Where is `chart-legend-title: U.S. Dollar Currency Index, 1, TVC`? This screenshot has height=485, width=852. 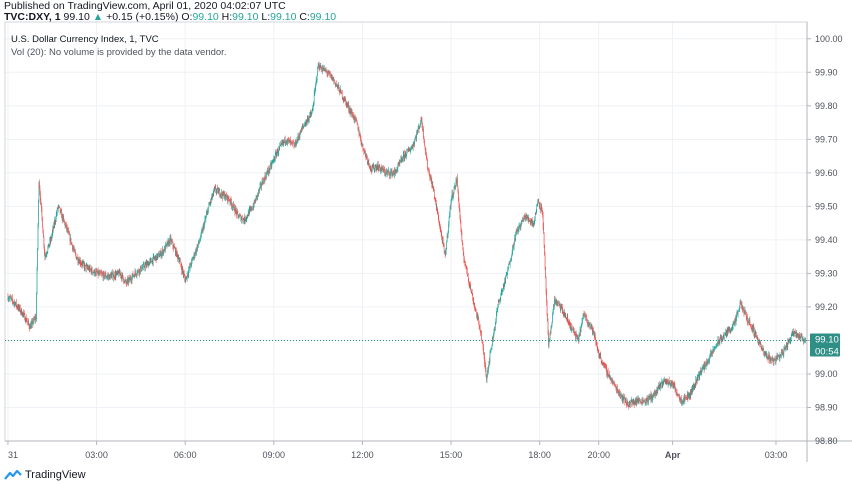
chart-legend-title: U.S. Dollar Currency Index, 1, TVC is located at coordinates (85, 39).